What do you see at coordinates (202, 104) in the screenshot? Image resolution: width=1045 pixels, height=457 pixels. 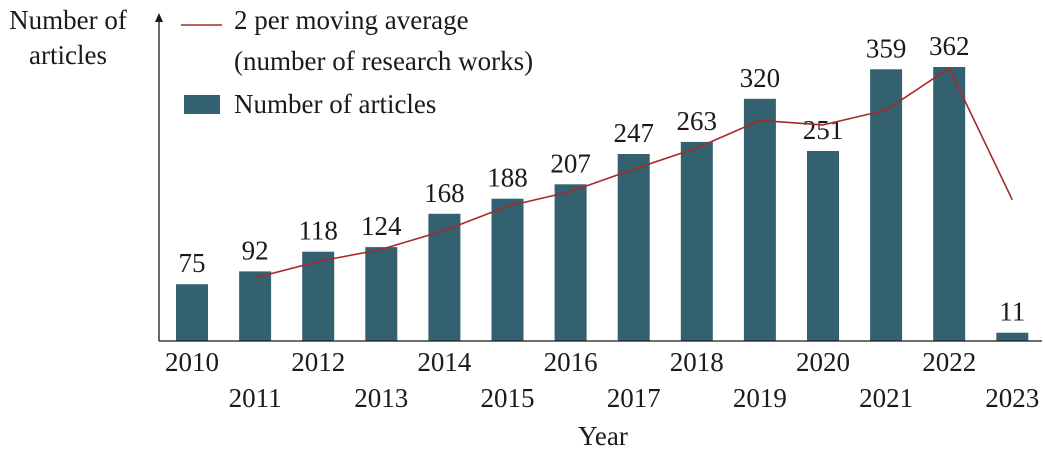 I see `legend-bar-swatch` at bounding box center [202, 104].